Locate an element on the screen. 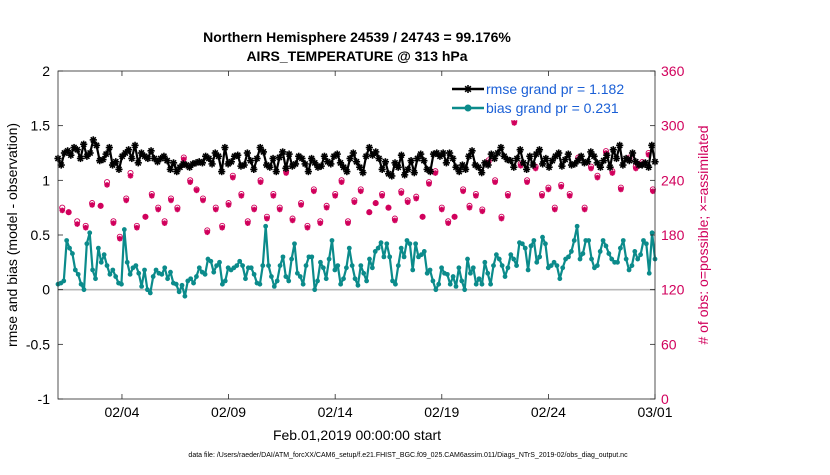 The width and height of the screenshot is (830, 475). legend-bias-marker is located at coordinates (468, 108).